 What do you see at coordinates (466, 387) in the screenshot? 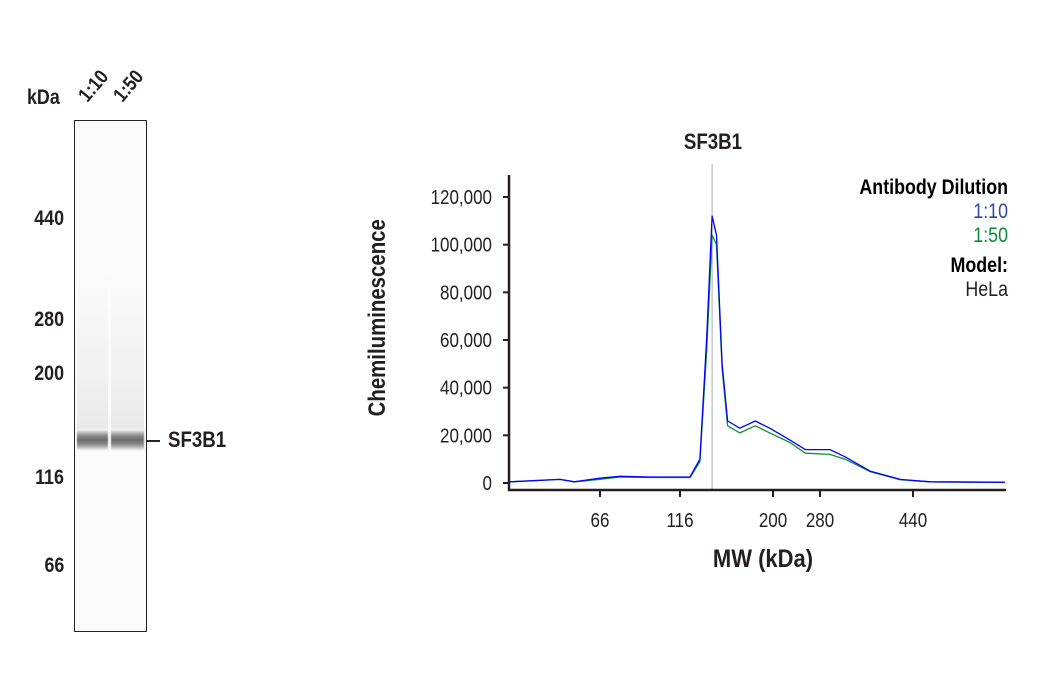
I see `y-tick-label: 40,000` at bounding box center [466, 387].